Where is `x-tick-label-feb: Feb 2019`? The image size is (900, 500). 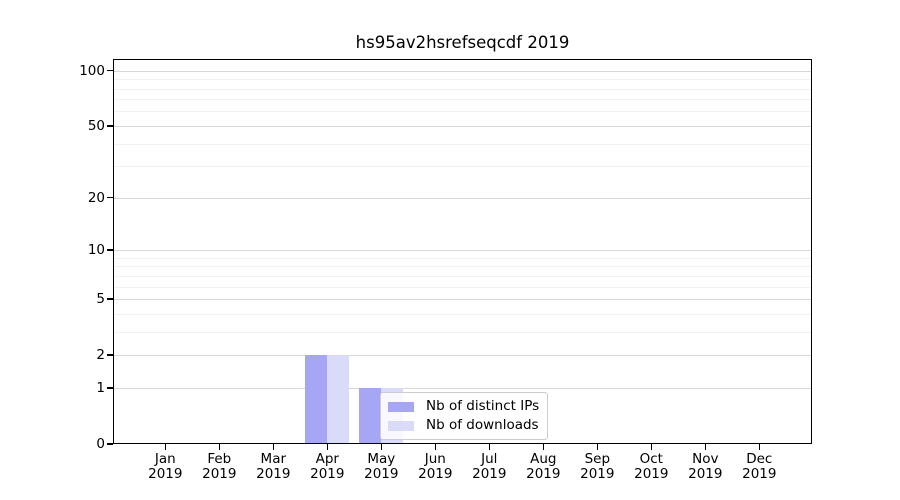 x-tick-label-feb: Feb 2019 is located at coordinates (219, 467).